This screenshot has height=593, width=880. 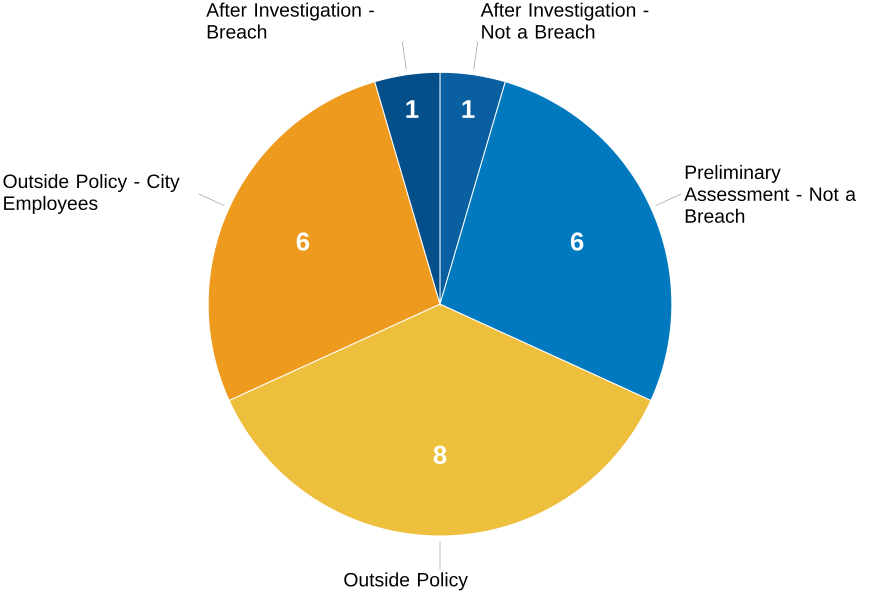 I want to click on data-label: 8, so click(x=440, y=455).